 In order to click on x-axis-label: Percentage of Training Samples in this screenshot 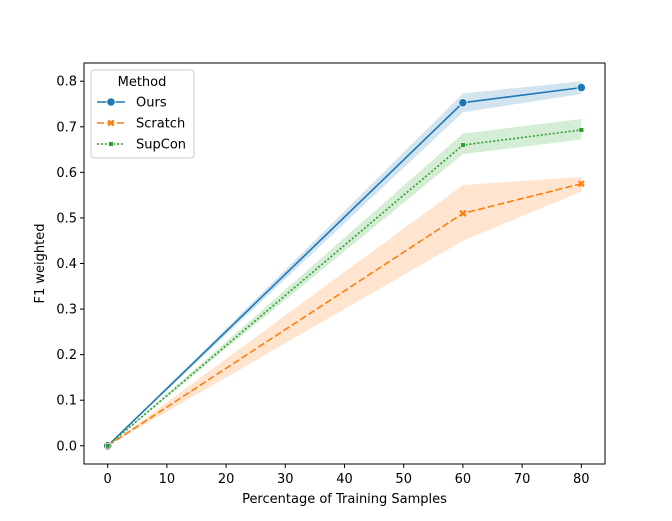, I will do `click(344, 499)`.